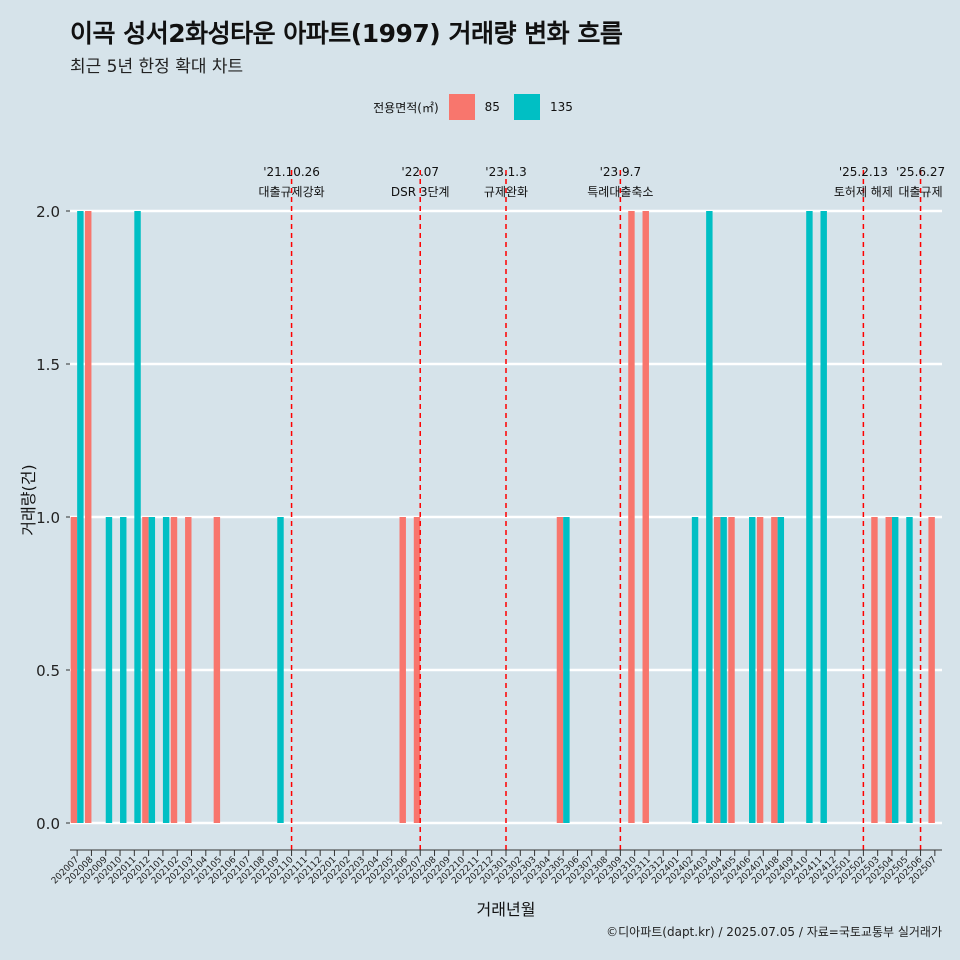 The width and height of the screenshot is (960, 960). I want to click on annotation-date: '25.6.27, so click(920, 172).